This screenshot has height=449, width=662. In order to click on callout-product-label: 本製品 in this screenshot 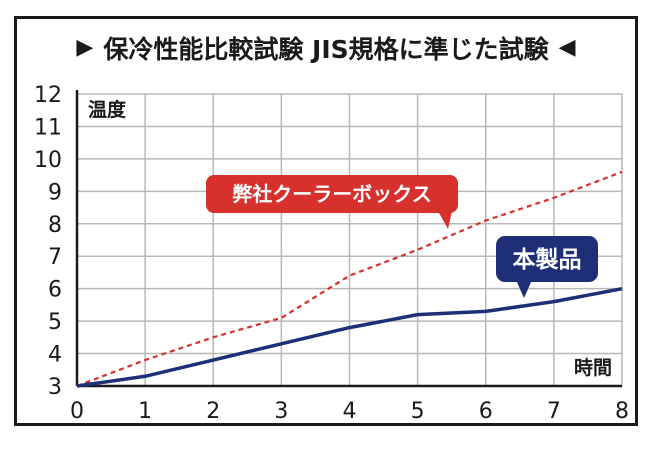, I will do `click(547, 259)`.